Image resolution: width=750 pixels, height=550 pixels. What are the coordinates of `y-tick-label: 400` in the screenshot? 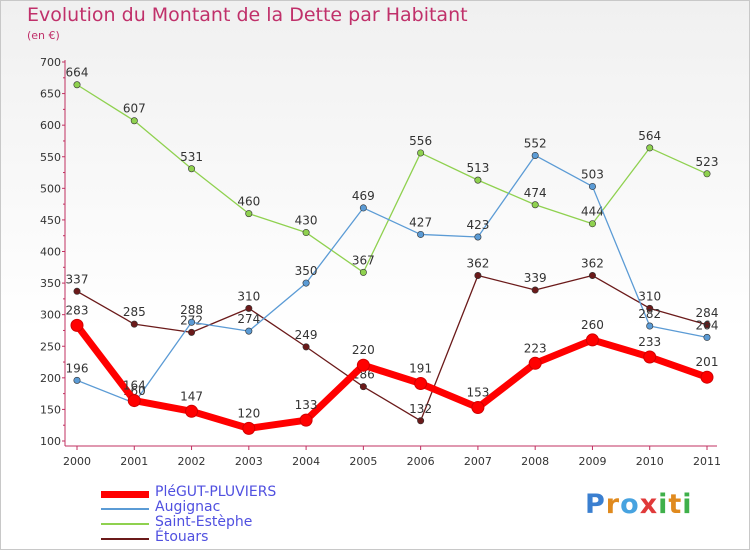 It's located at (50, 252).